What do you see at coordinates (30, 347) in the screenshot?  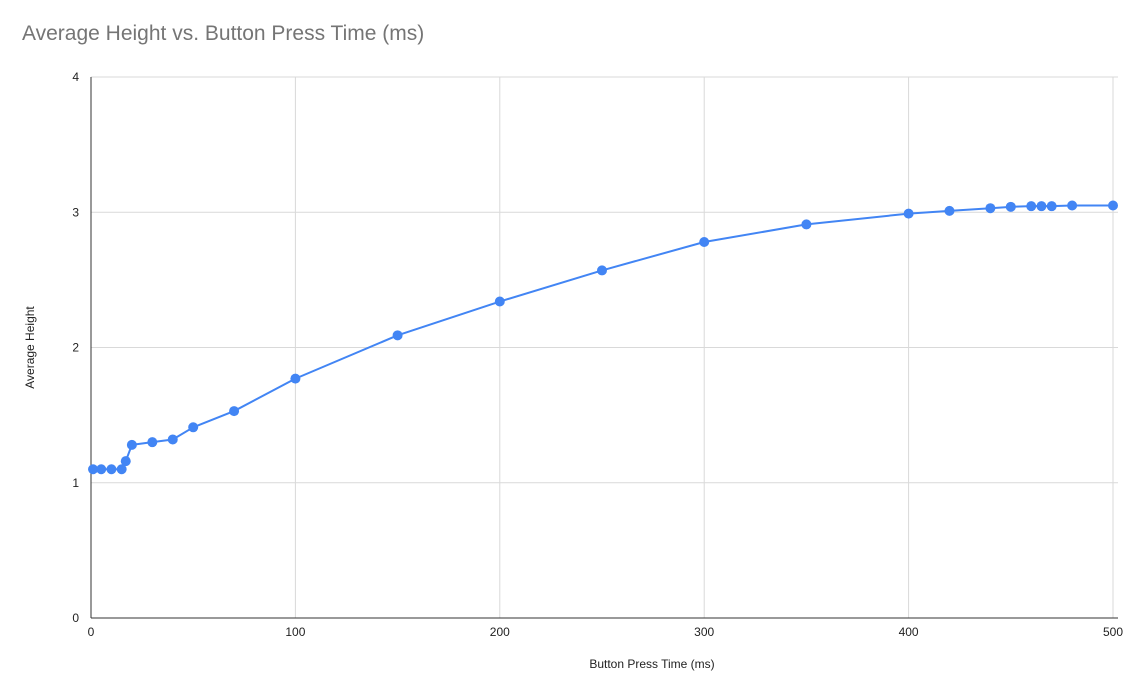 I see `y-axis-title: Average Height` at bounding box center [30, 347].